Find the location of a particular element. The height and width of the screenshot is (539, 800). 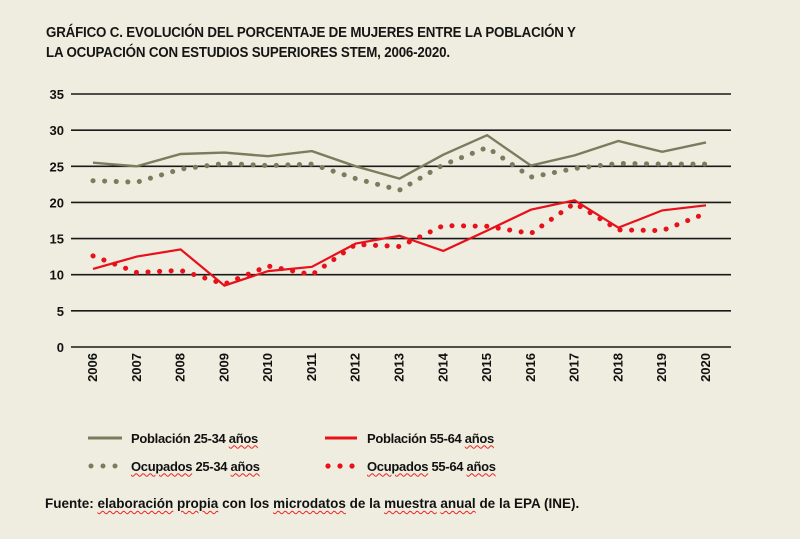

legend-label: Población 25-34 años is located at coordinates (194, 438).